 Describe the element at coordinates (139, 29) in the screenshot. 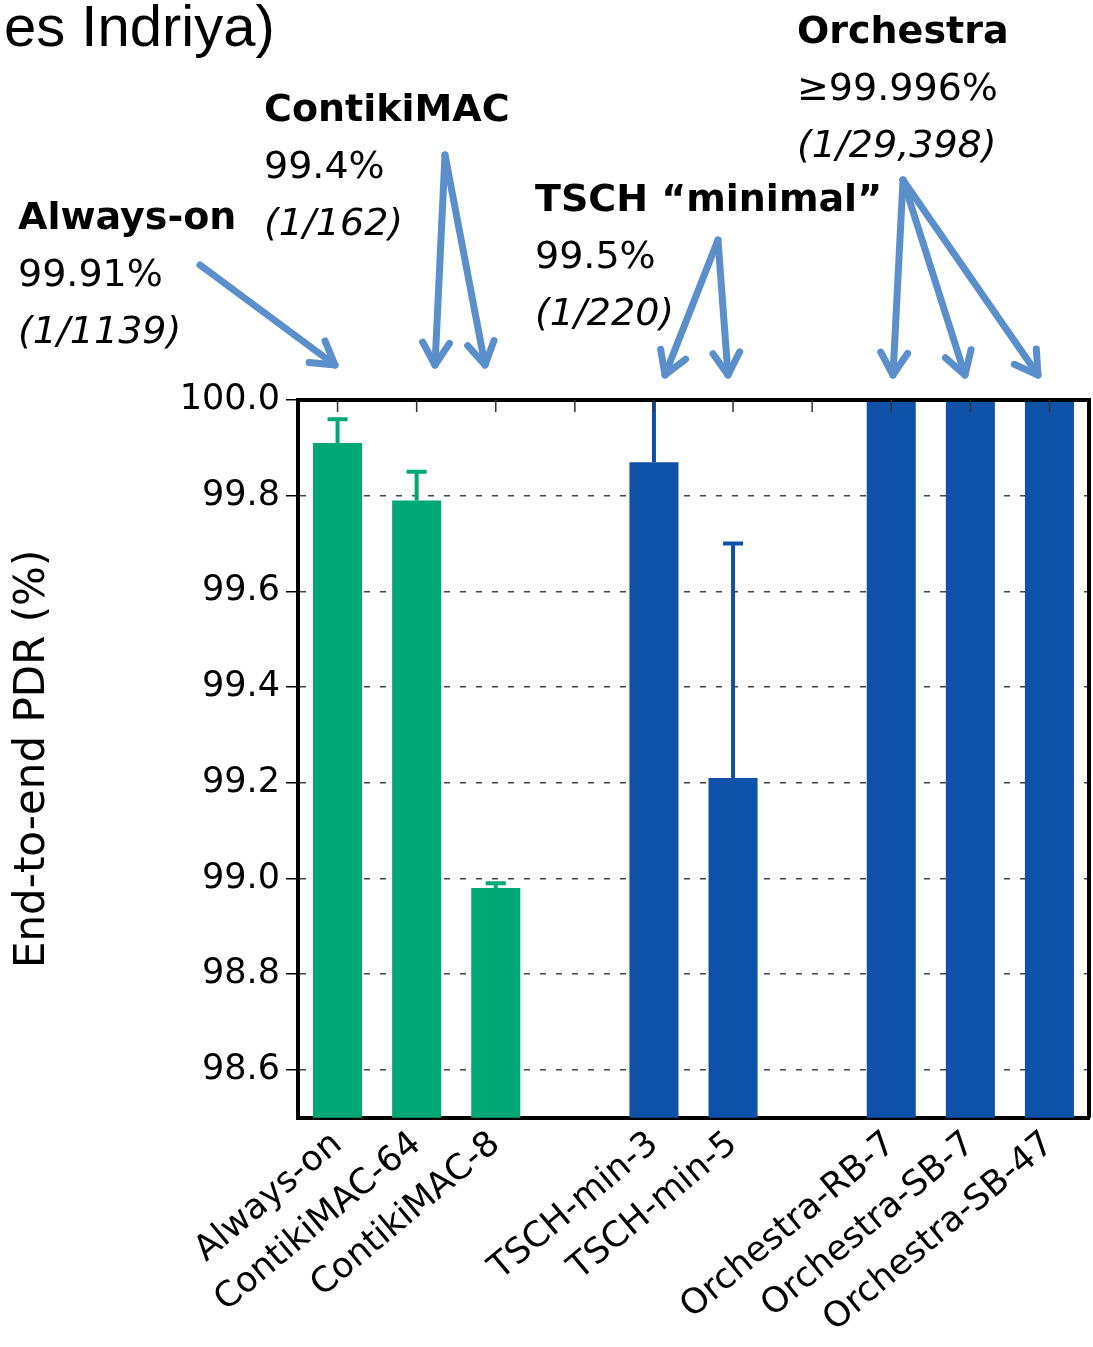

I see `chart-title: es Indriya)` at that location.